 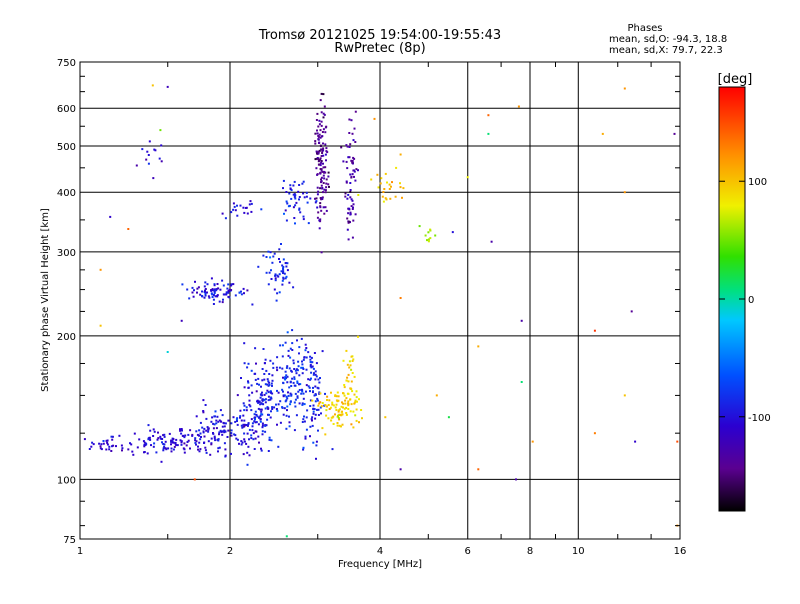 I want to click on x-tick-label: 16, so click(x=680, y=551).